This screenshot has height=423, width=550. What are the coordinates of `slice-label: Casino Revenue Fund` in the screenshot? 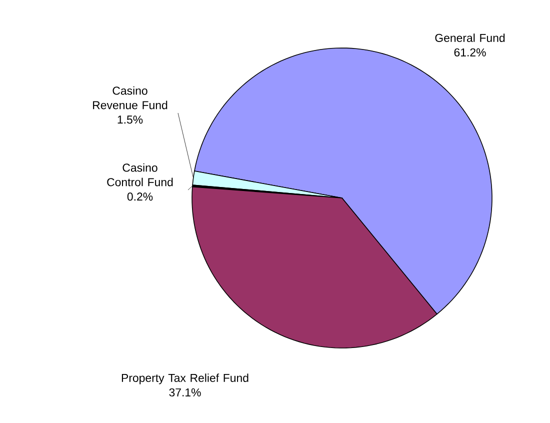 It's located at (130, 98).